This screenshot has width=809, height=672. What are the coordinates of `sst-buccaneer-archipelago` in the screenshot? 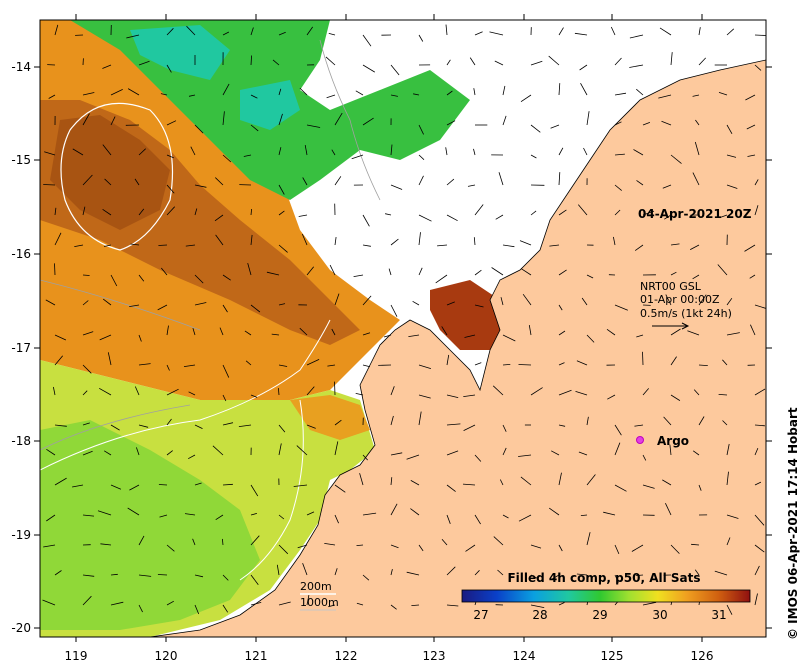 It's located at (467, 315).